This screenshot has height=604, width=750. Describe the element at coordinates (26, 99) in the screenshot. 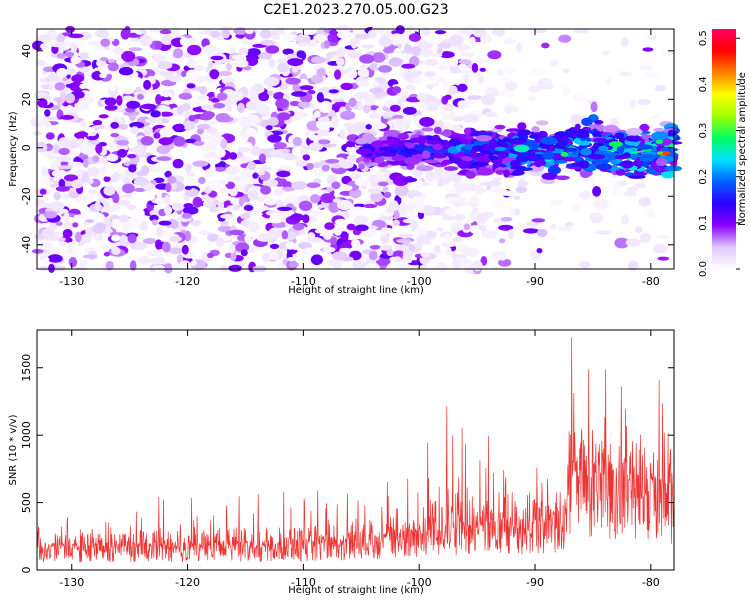

I see `y-tick-label: 20` at that location.